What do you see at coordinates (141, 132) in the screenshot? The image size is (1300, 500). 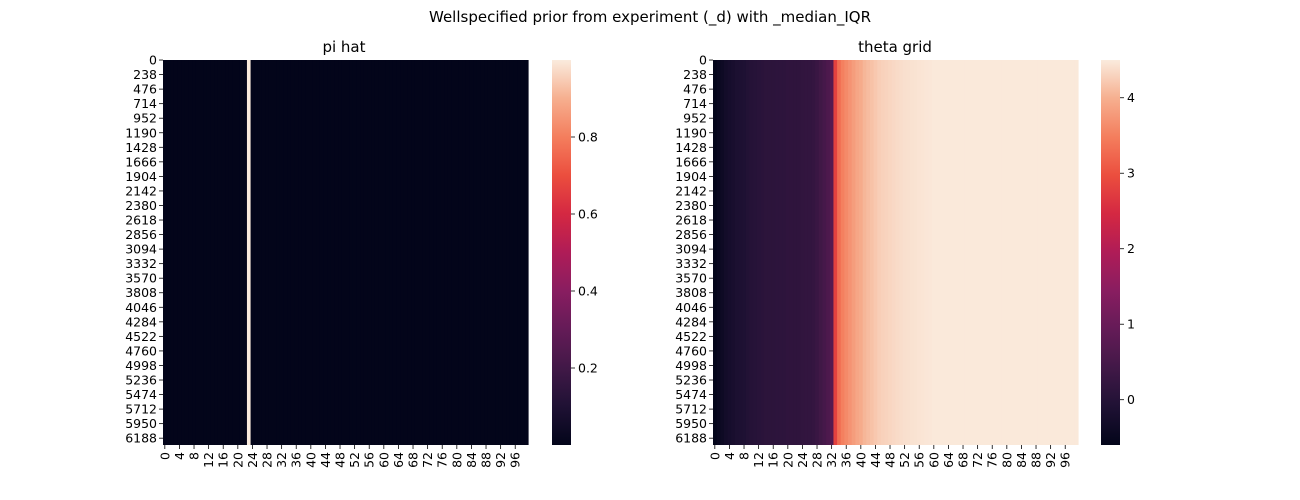 I see `y-tick-label: 1190` at bounding box center [141, 132].